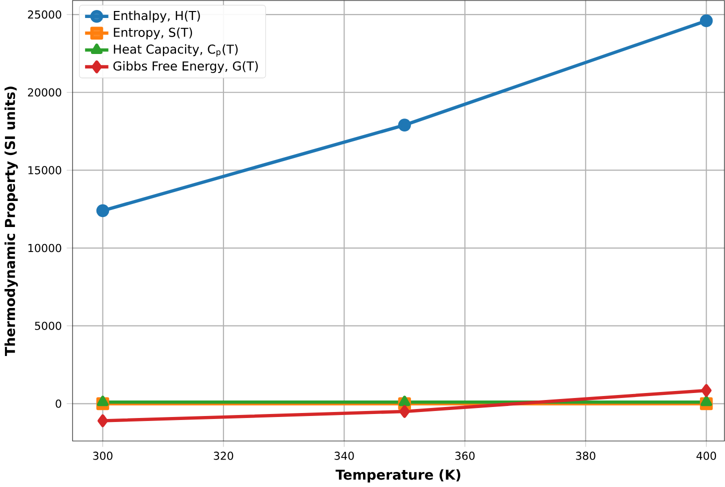 The image size is (725, 487). Describe the element at coordinates (45, 248) in the screenshot. I see `y-tick-label: 10000` at that location.